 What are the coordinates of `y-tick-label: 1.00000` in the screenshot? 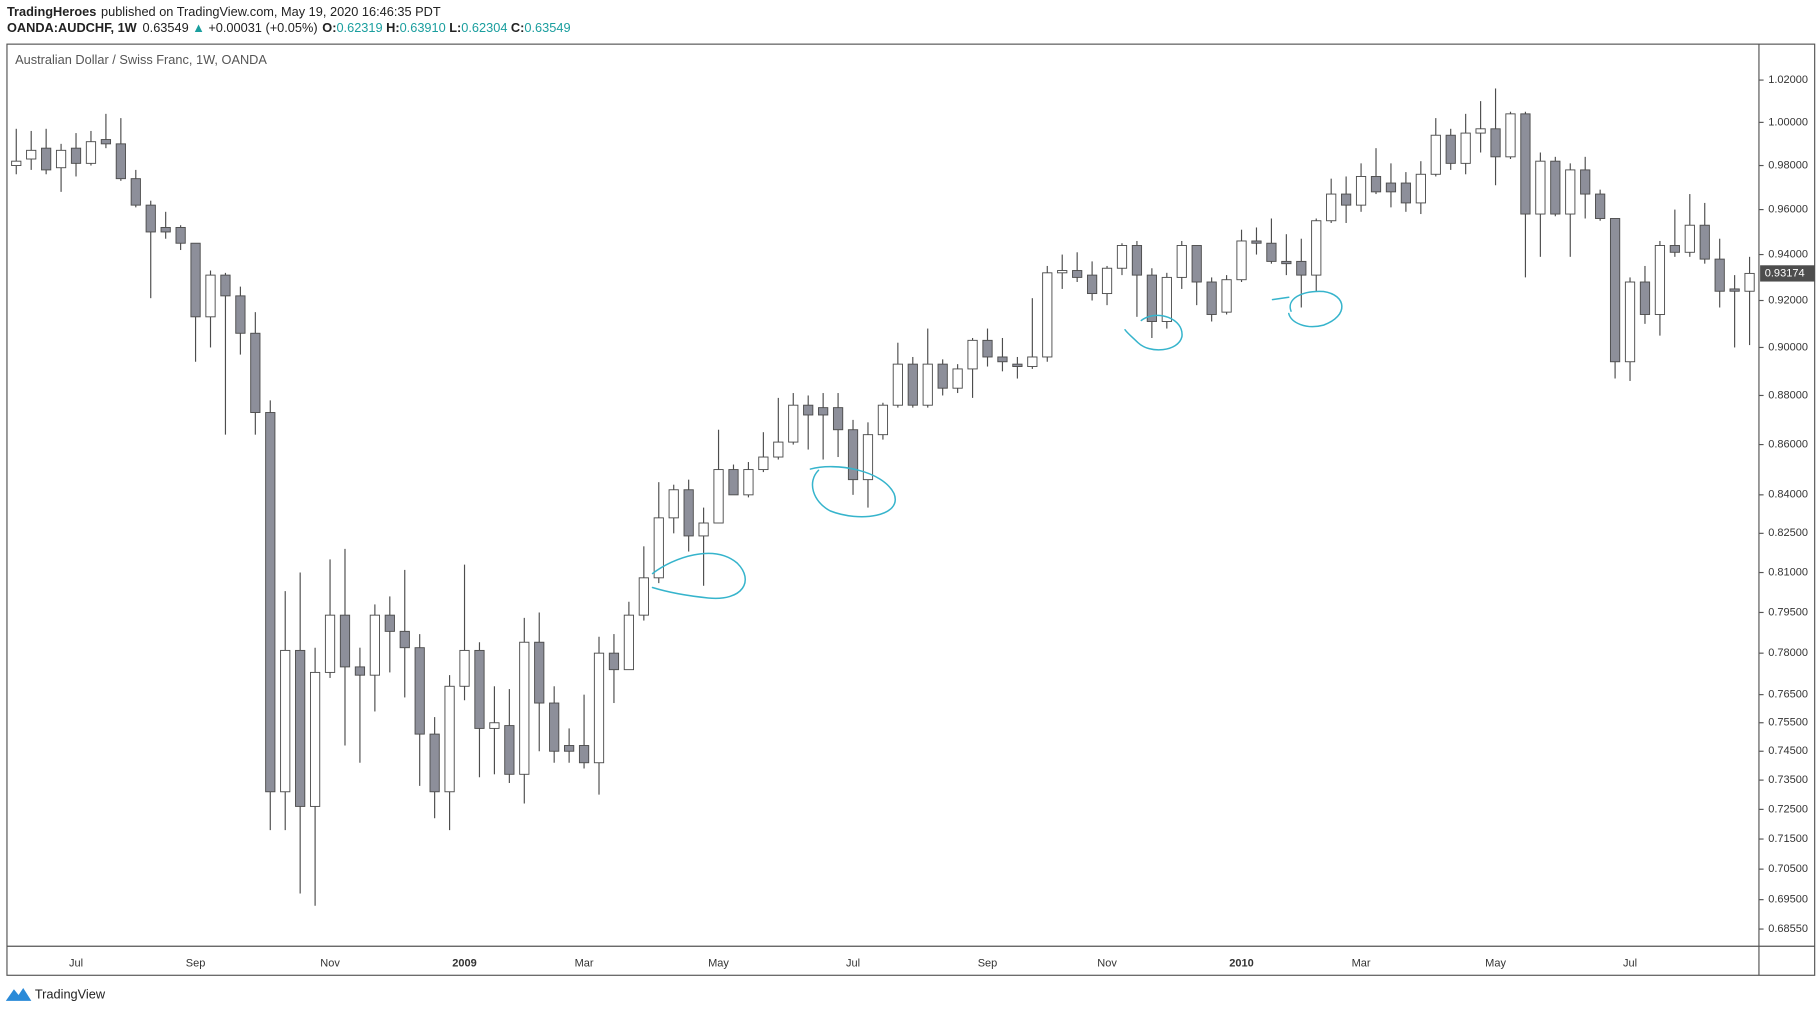 It's located at (1788, 122).